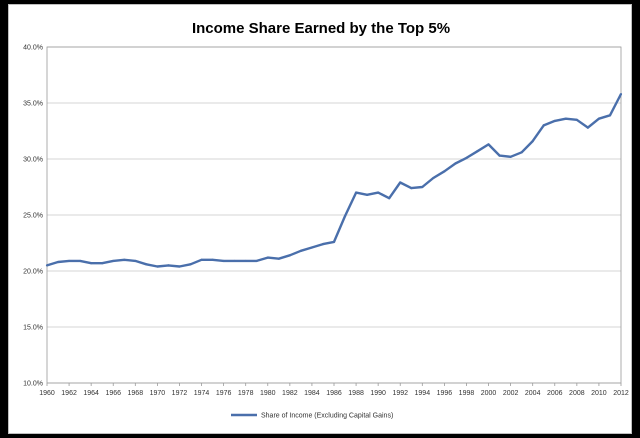  What do you see at coordinates (378, 393) in the screenshot?
I see `x-tick-label: 1990` at bounding box center [378, 393].